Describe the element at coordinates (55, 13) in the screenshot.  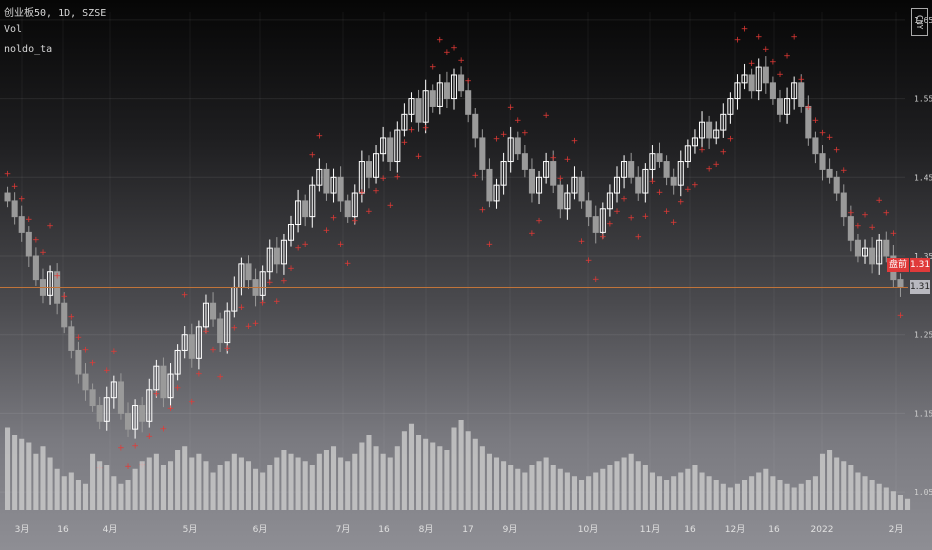
I see `symbol-title: 创业板50, 1D, SZSE` at that location.